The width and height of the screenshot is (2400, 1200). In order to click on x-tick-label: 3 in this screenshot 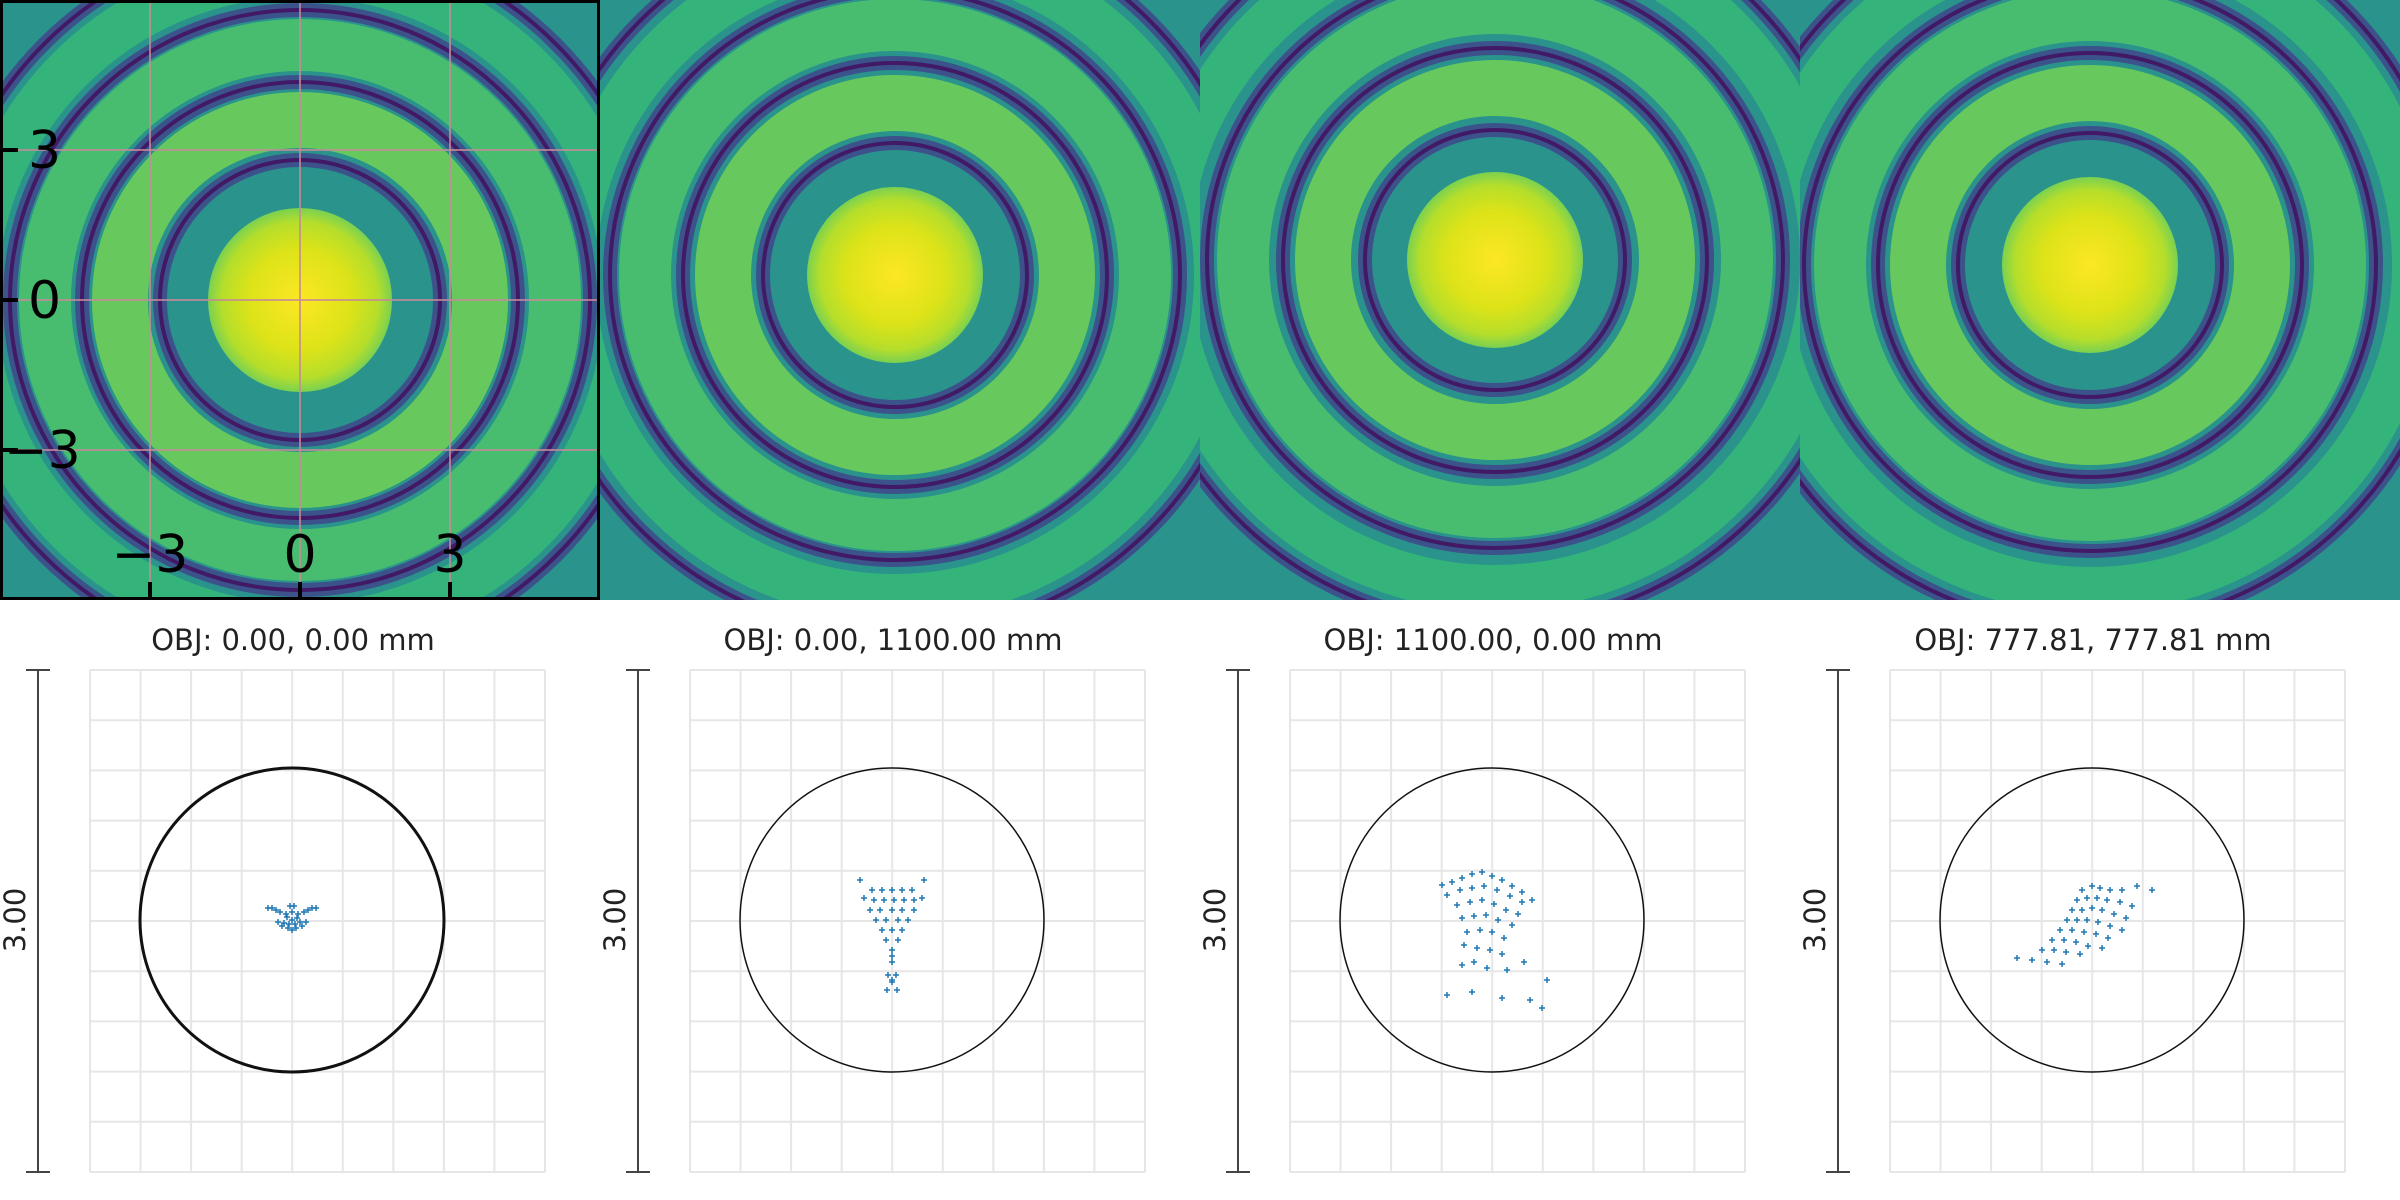, I will do `click(449, 555)`.